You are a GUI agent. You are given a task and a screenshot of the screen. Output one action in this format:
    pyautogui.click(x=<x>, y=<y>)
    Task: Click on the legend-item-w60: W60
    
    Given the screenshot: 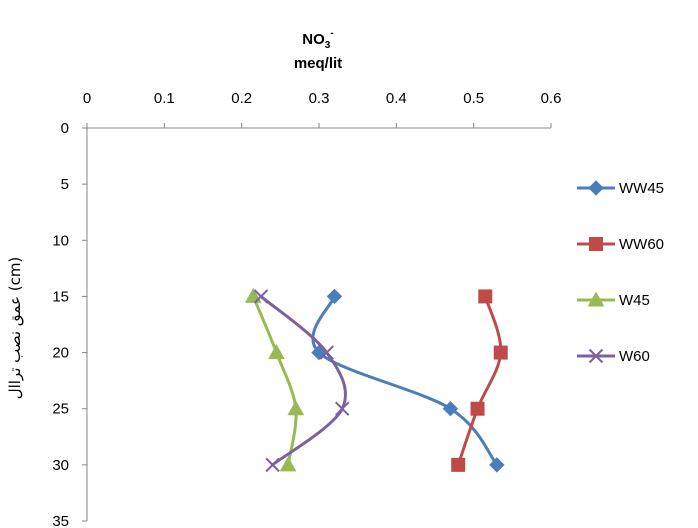 What is the action you would take?
    pyautogui.click(x=613, y=356)
    